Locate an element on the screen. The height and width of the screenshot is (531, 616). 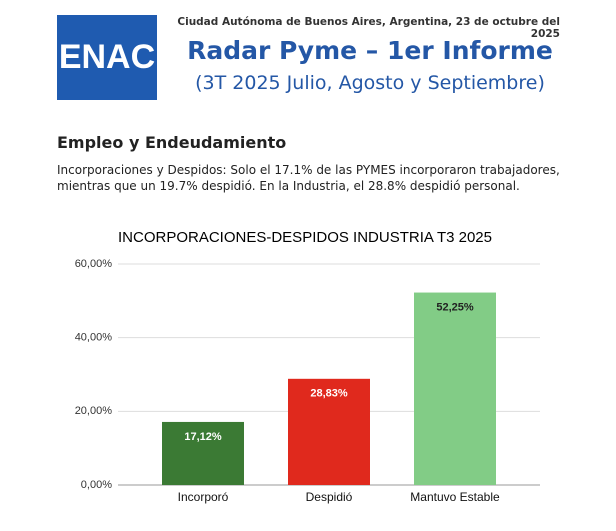
value-label: 28,83% is located at coordinates (329, 394).